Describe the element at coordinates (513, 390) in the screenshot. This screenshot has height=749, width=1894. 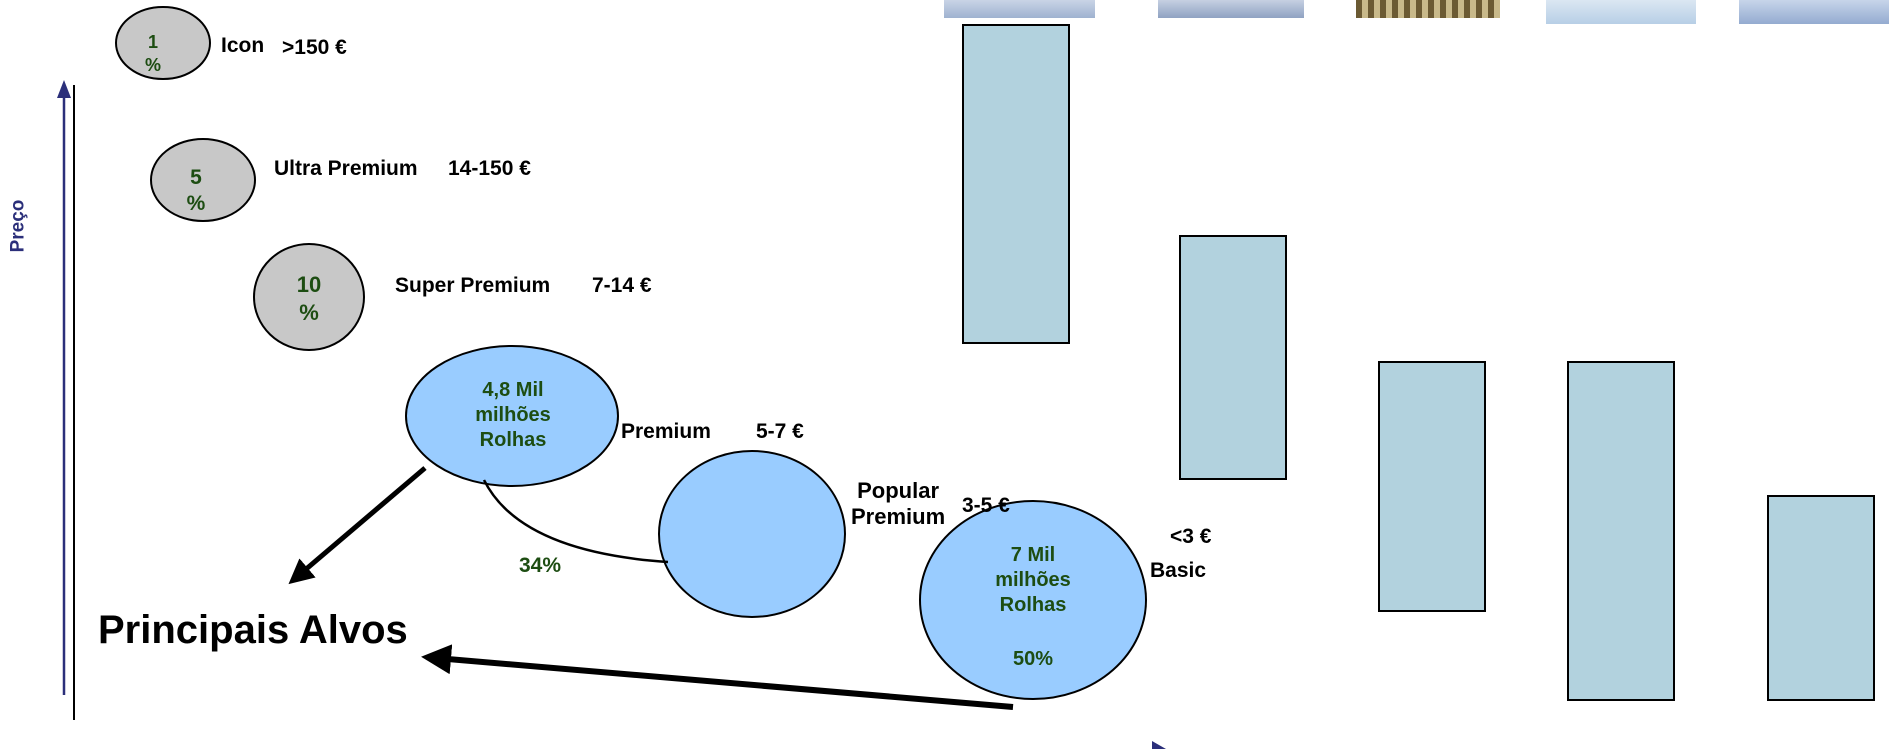
I see `premium-volume-line1: 4,8 Mil` at that location.